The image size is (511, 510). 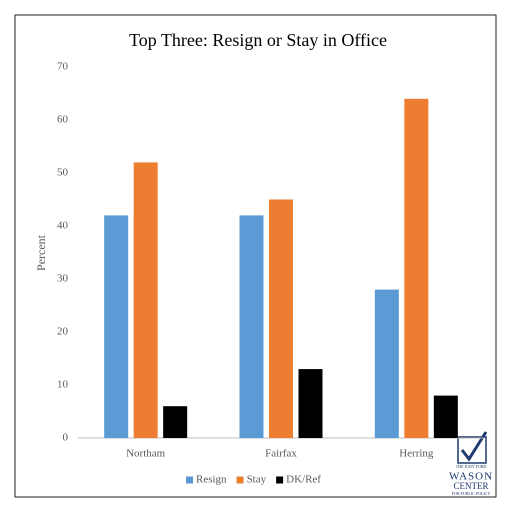 I want to click on chart-title: Top Three: Resign or Stay in Office, so click(x=258, y=40).